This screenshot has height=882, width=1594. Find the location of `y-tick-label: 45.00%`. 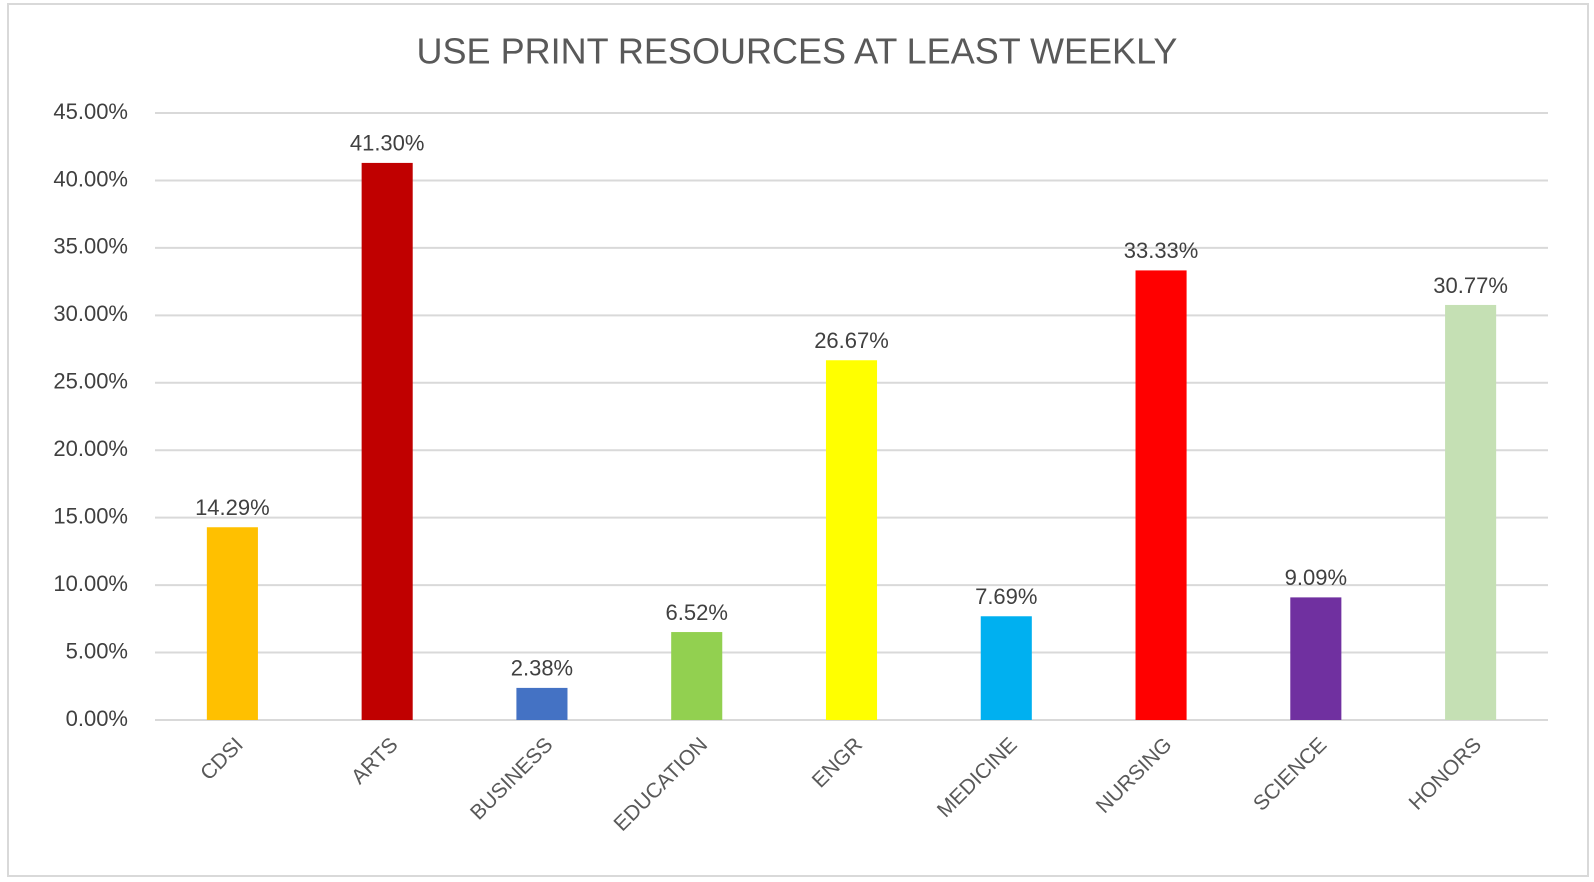

y-tick-label: 45.00% is located at coordinates (90, 111).